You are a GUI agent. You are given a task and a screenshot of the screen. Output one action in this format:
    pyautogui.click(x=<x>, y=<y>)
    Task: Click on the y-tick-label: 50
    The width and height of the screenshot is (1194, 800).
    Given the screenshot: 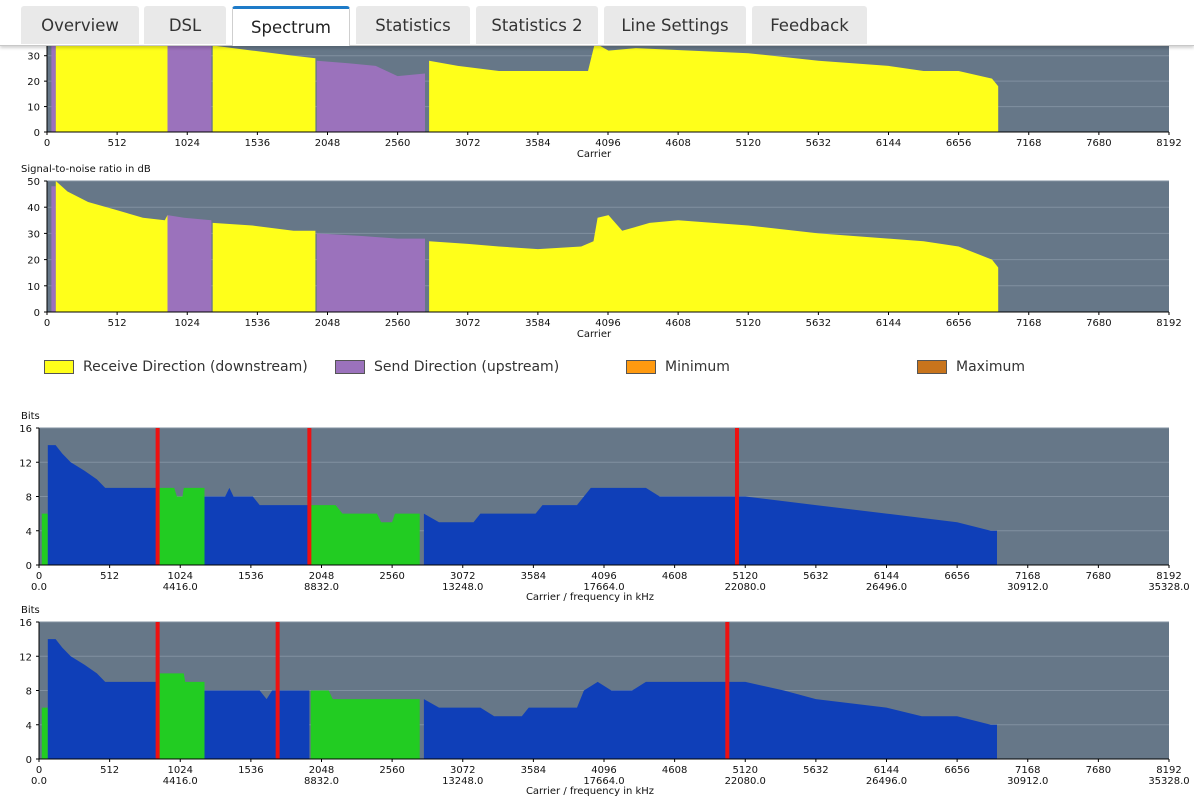 What is the action you would take?
    pyautogui.click(x=33, y=182)
    